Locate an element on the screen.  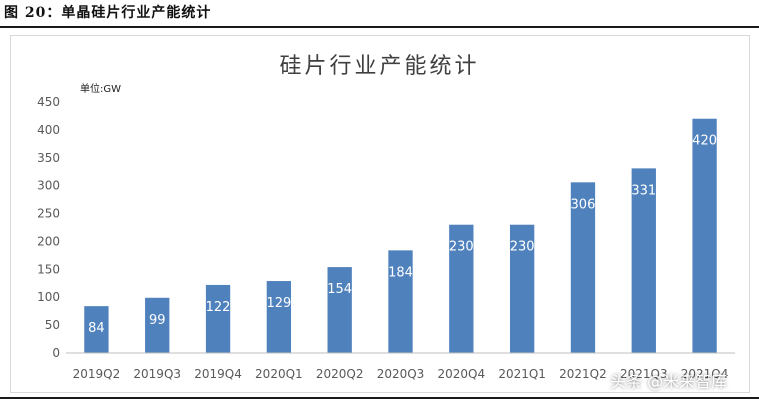
bar-value-label: 154 is located at coordinates (339, 289).